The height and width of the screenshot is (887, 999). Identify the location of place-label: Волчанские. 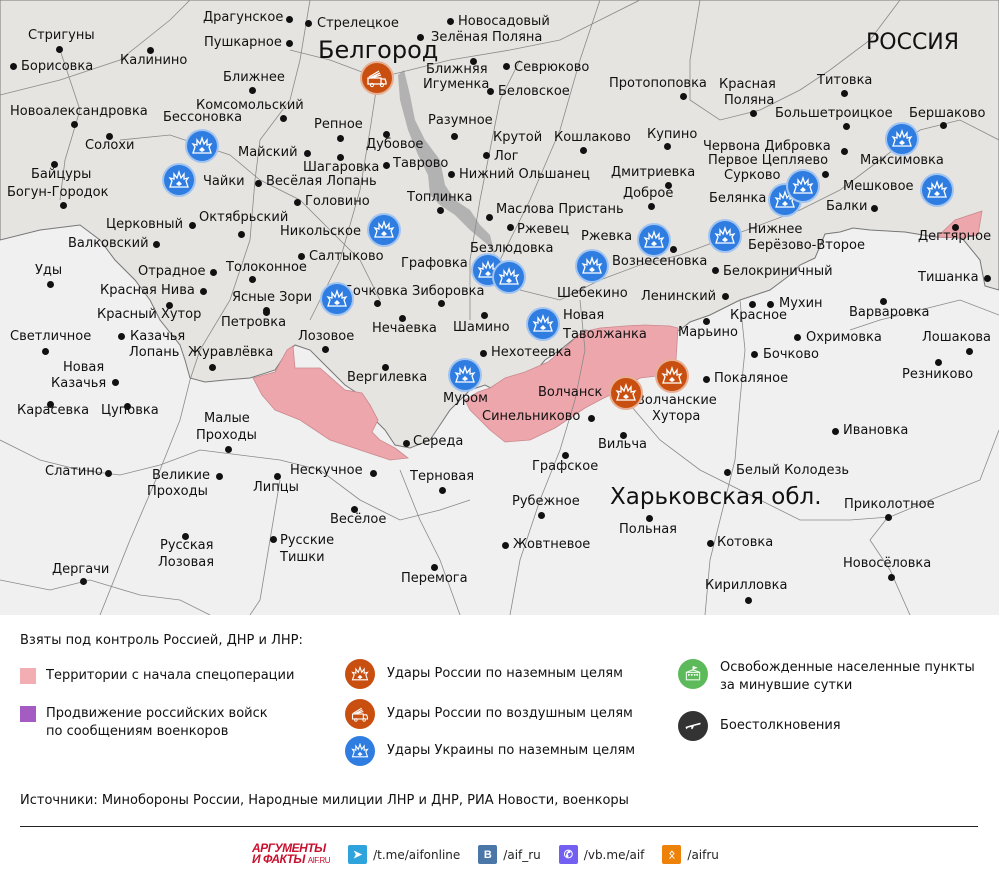
(676, 400).